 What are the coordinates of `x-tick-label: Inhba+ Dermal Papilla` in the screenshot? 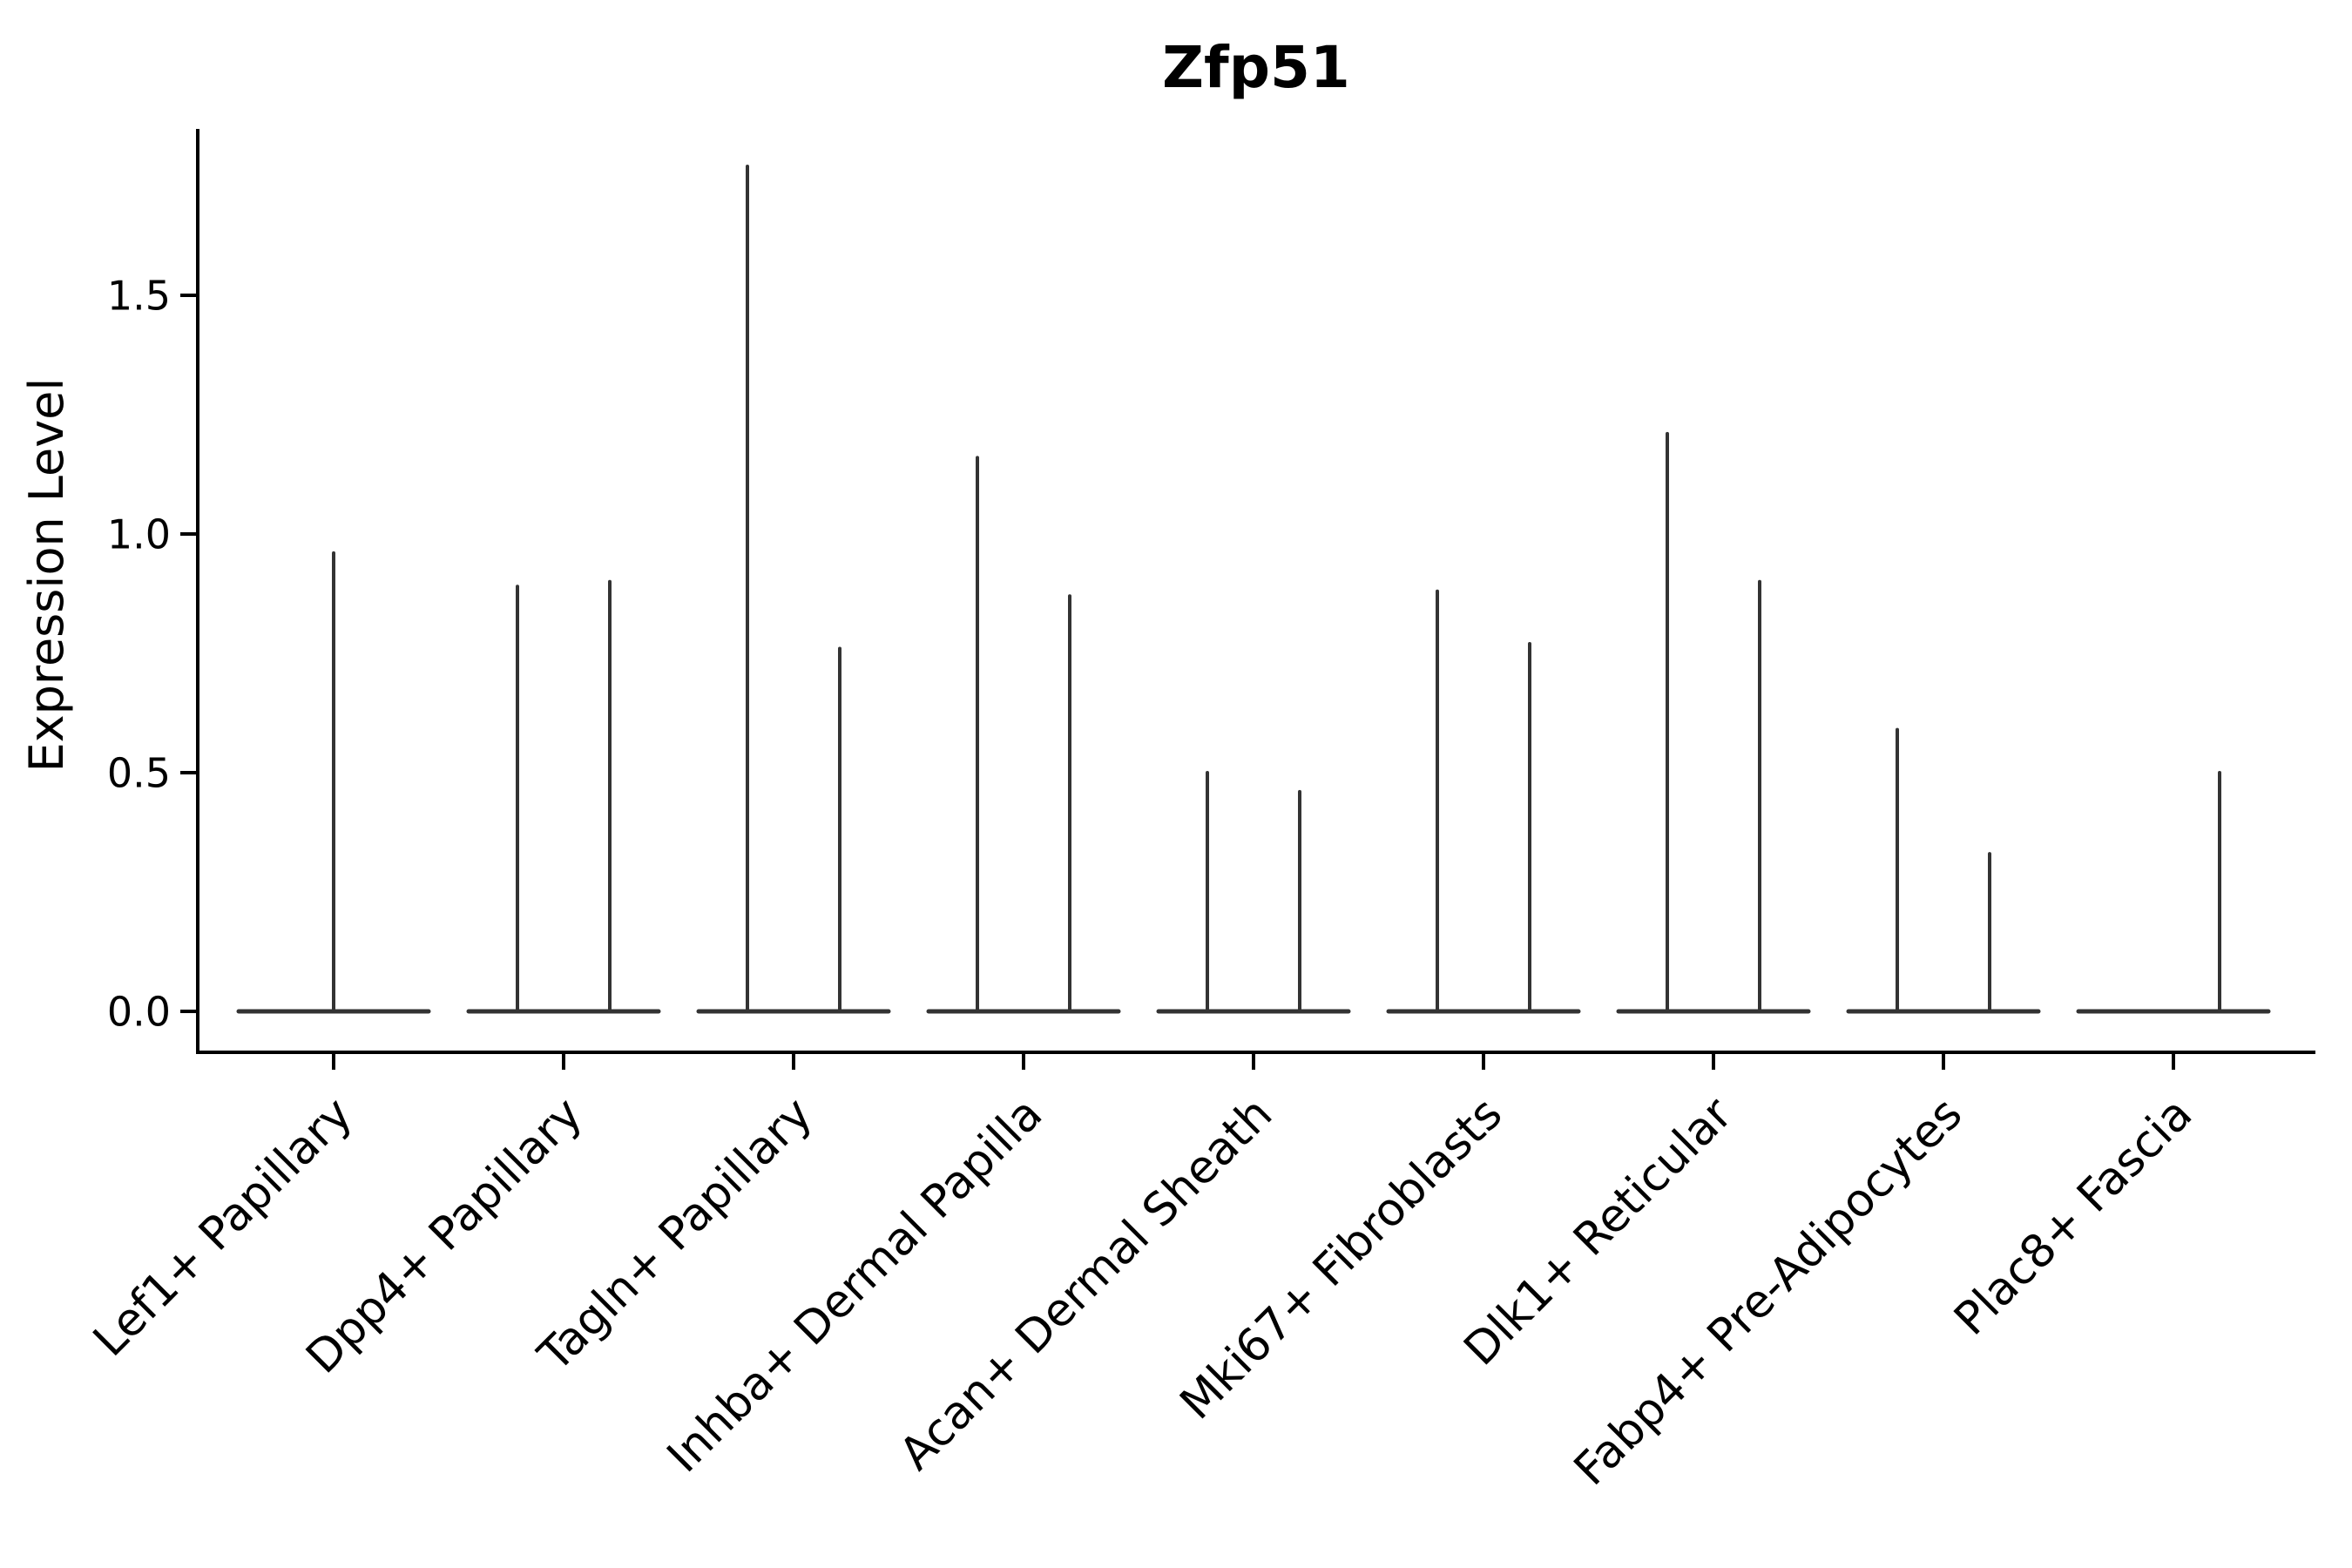 It's located at (855, 1285).